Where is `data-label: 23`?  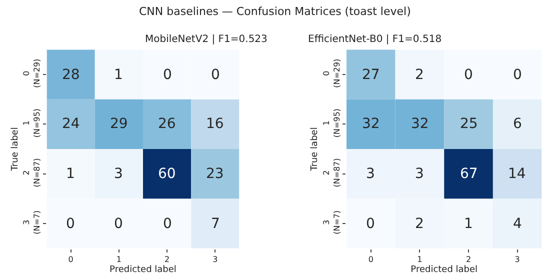
data-label: 23 is located at coordinates (215, 174).